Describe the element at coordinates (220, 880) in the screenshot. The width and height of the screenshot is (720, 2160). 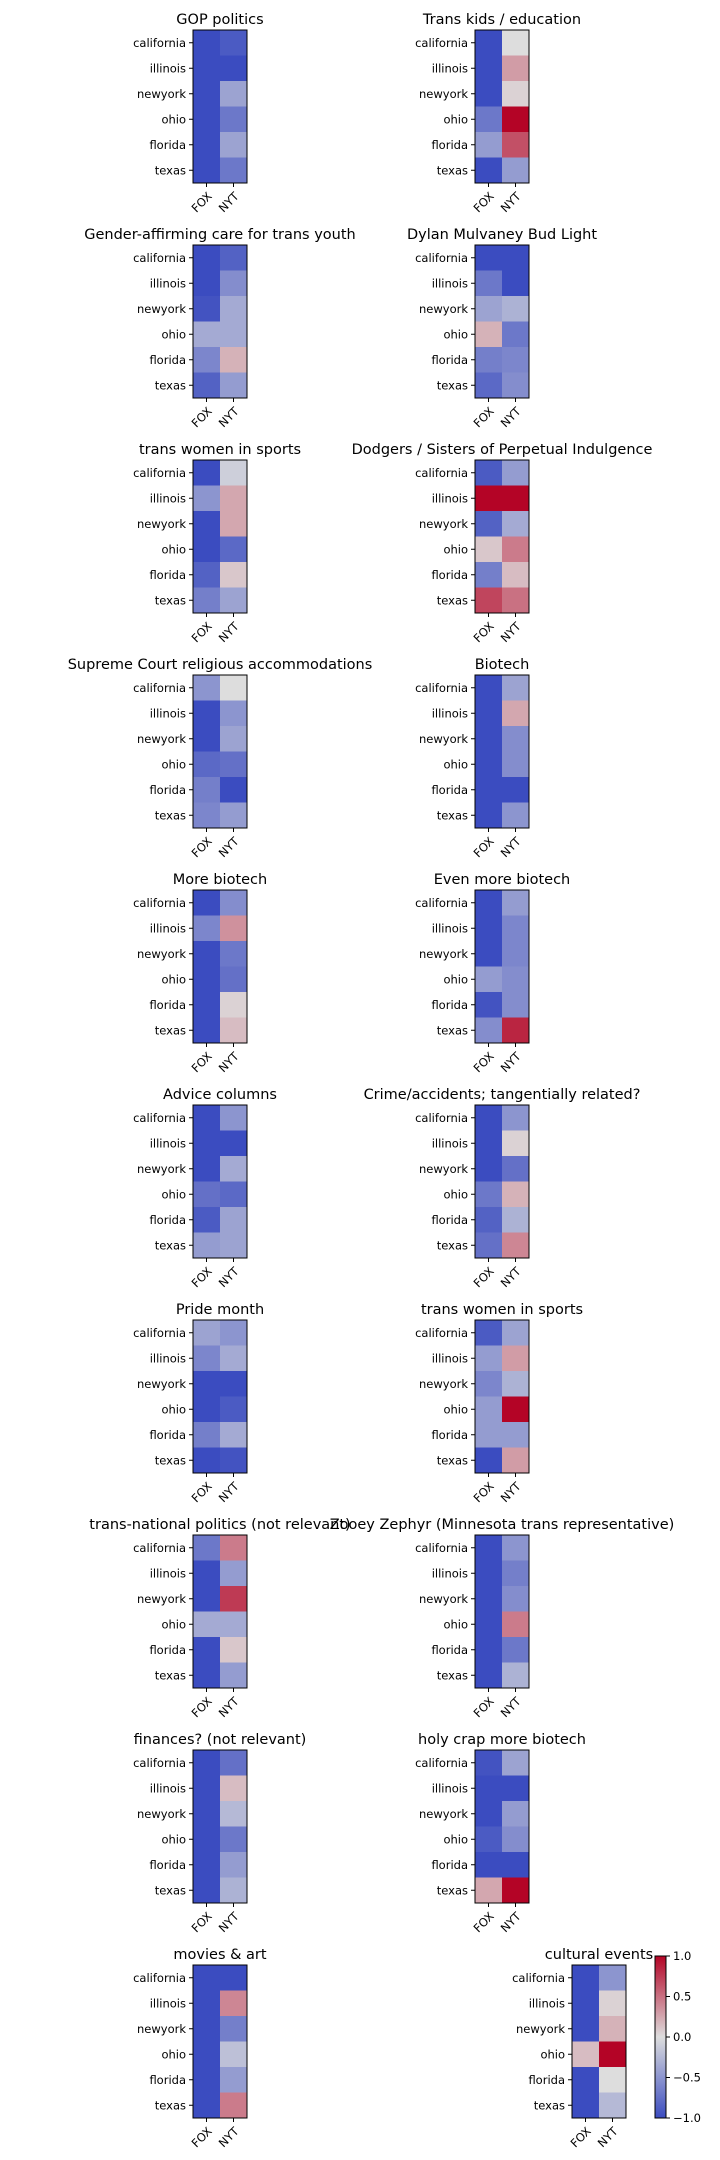
I see `panel-title: More biotech` at that location.